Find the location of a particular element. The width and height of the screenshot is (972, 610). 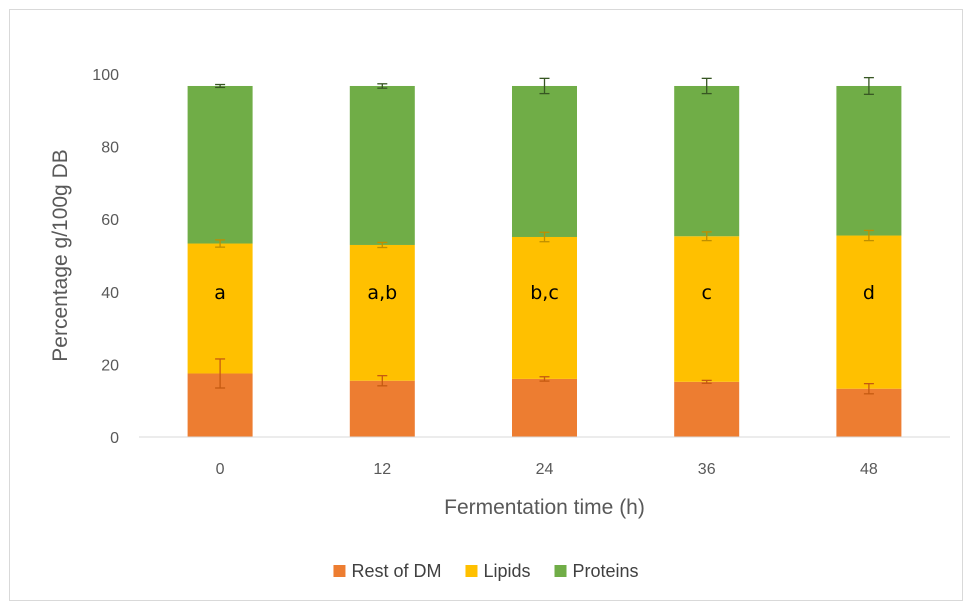

legend: Rest of DM Lipids Proteins is located at coordinates (486, 571).